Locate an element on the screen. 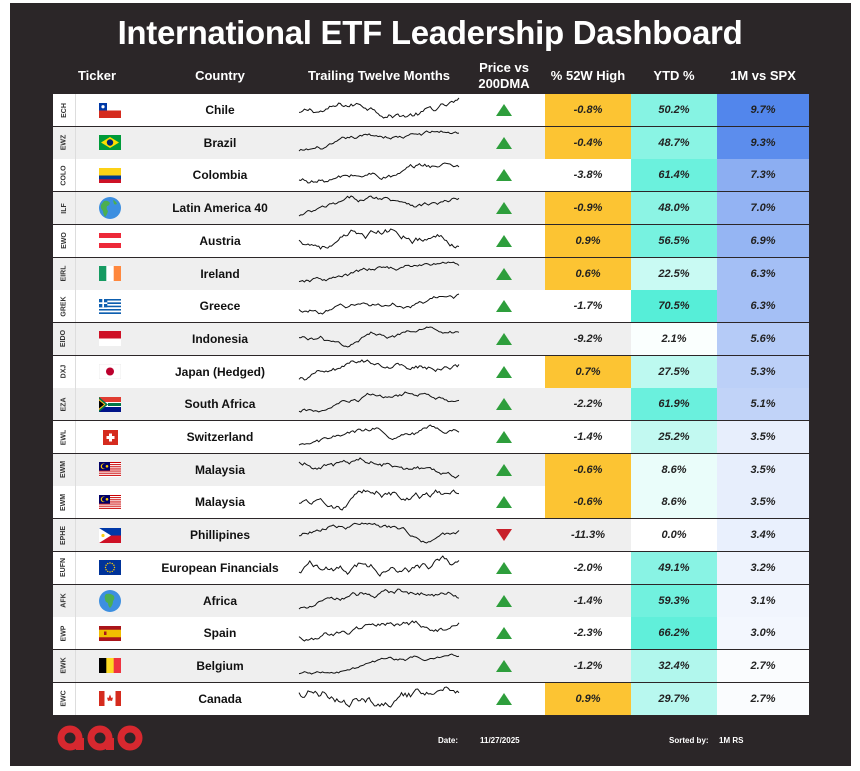 The image size is (860, 771). ytd-cell: 48.0% is located at coordinates (674, 208).